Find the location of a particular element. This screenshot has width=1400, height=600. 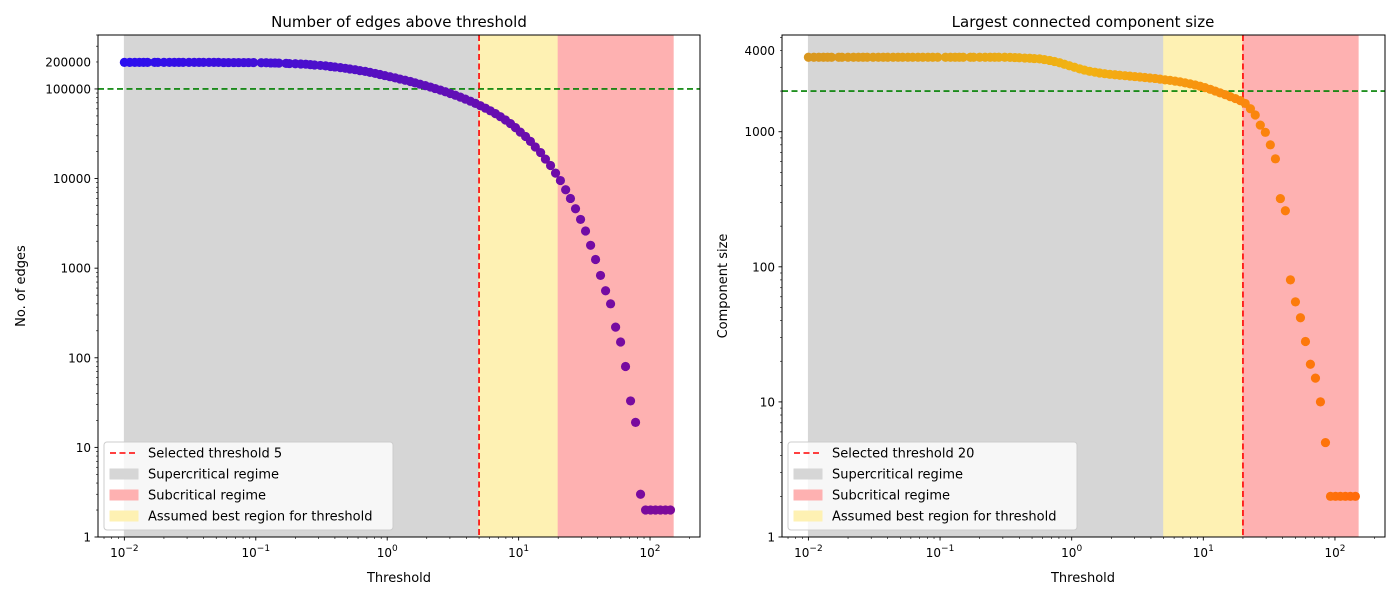

left-y-tick-label: 1 is located at coordinates (87, 538).